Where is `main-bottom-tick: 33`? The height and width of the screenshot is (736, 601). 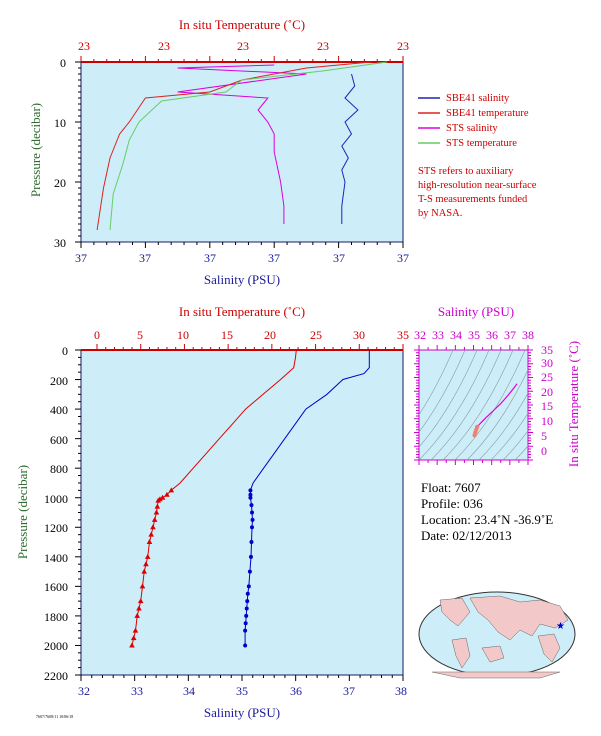
main-bottom-tick: 33 is located at coordinates (137, 691).